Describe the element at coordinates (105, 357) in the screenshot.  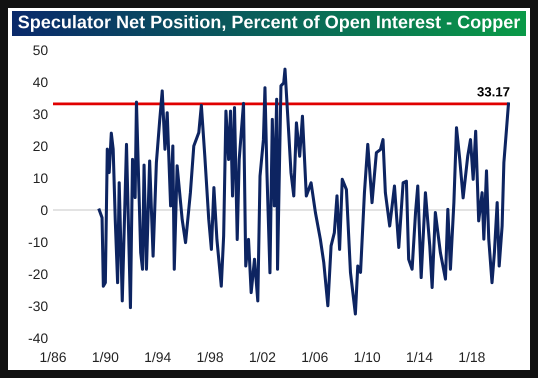
I see `x-tick-label: 1/90` at that location.